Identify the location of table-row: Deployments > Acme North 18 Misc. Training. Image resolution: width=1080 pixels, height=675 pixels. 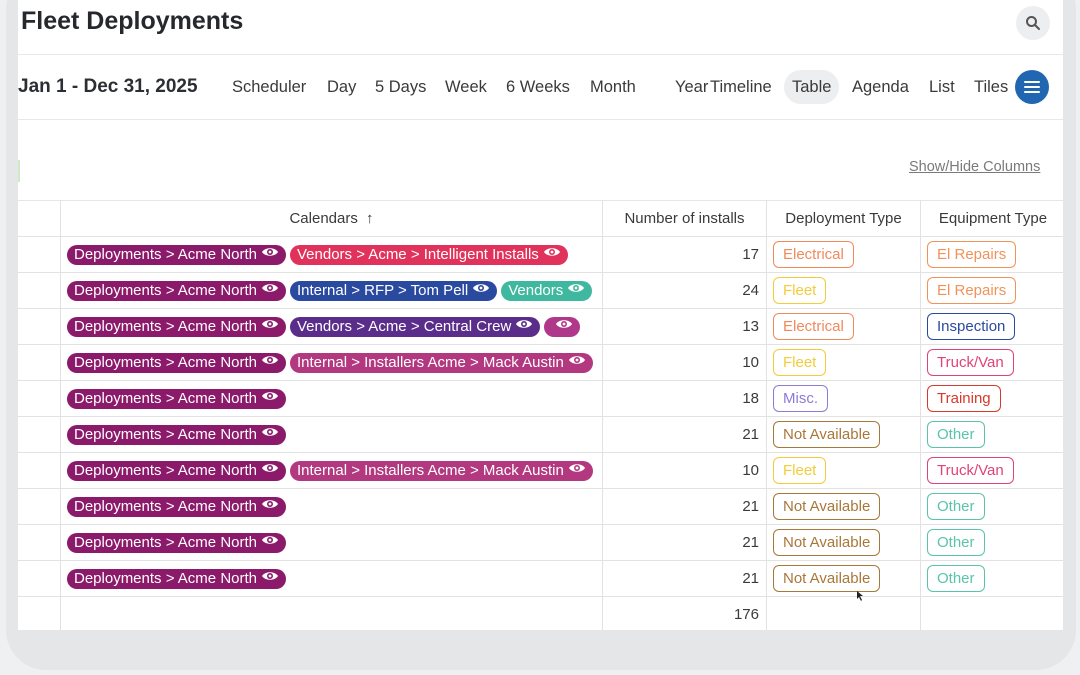
(540, 398).